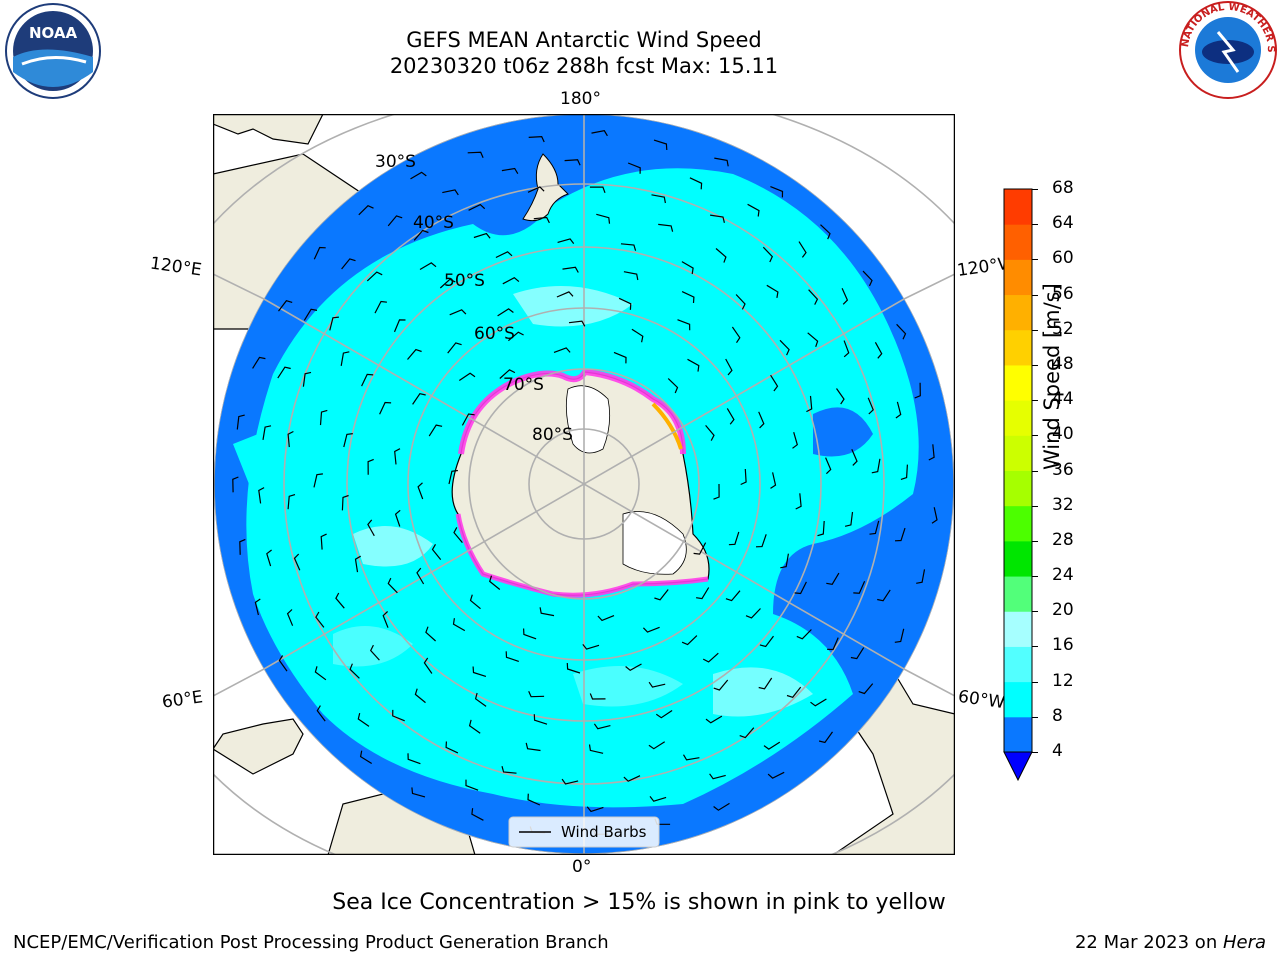 Image resolution: width=1280 pixels, height=960 pixels. What do you see at coordinates (182, 700) in the screenshot?
I see `lon-label-60e: 60°E` at bounding box center [182, 700].